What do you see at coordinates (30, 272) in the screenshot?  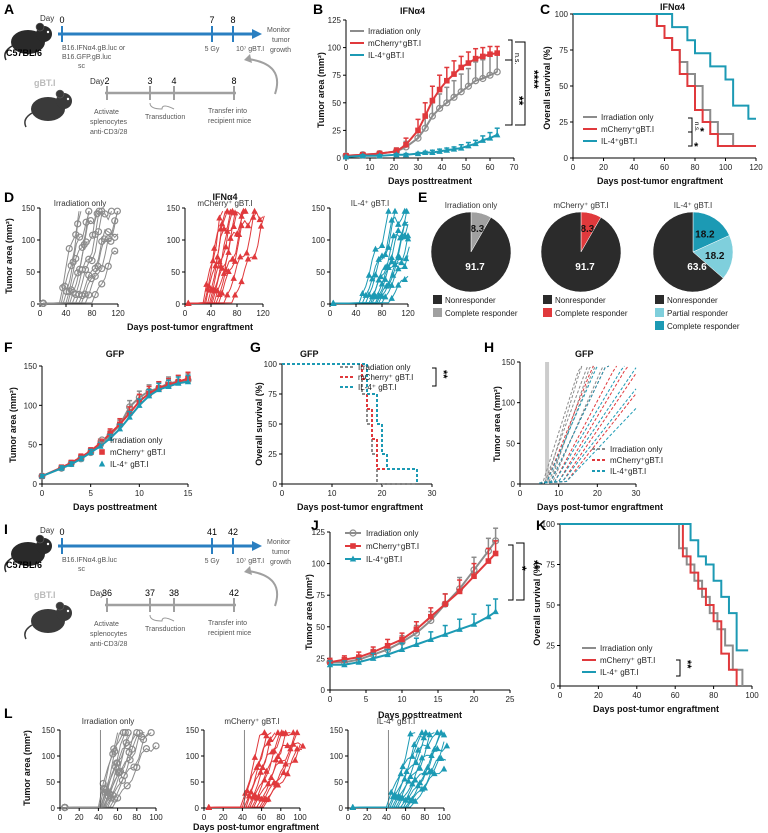 I see `chart-D1-y-tick-label: 50` at bounding box center [30, 272].